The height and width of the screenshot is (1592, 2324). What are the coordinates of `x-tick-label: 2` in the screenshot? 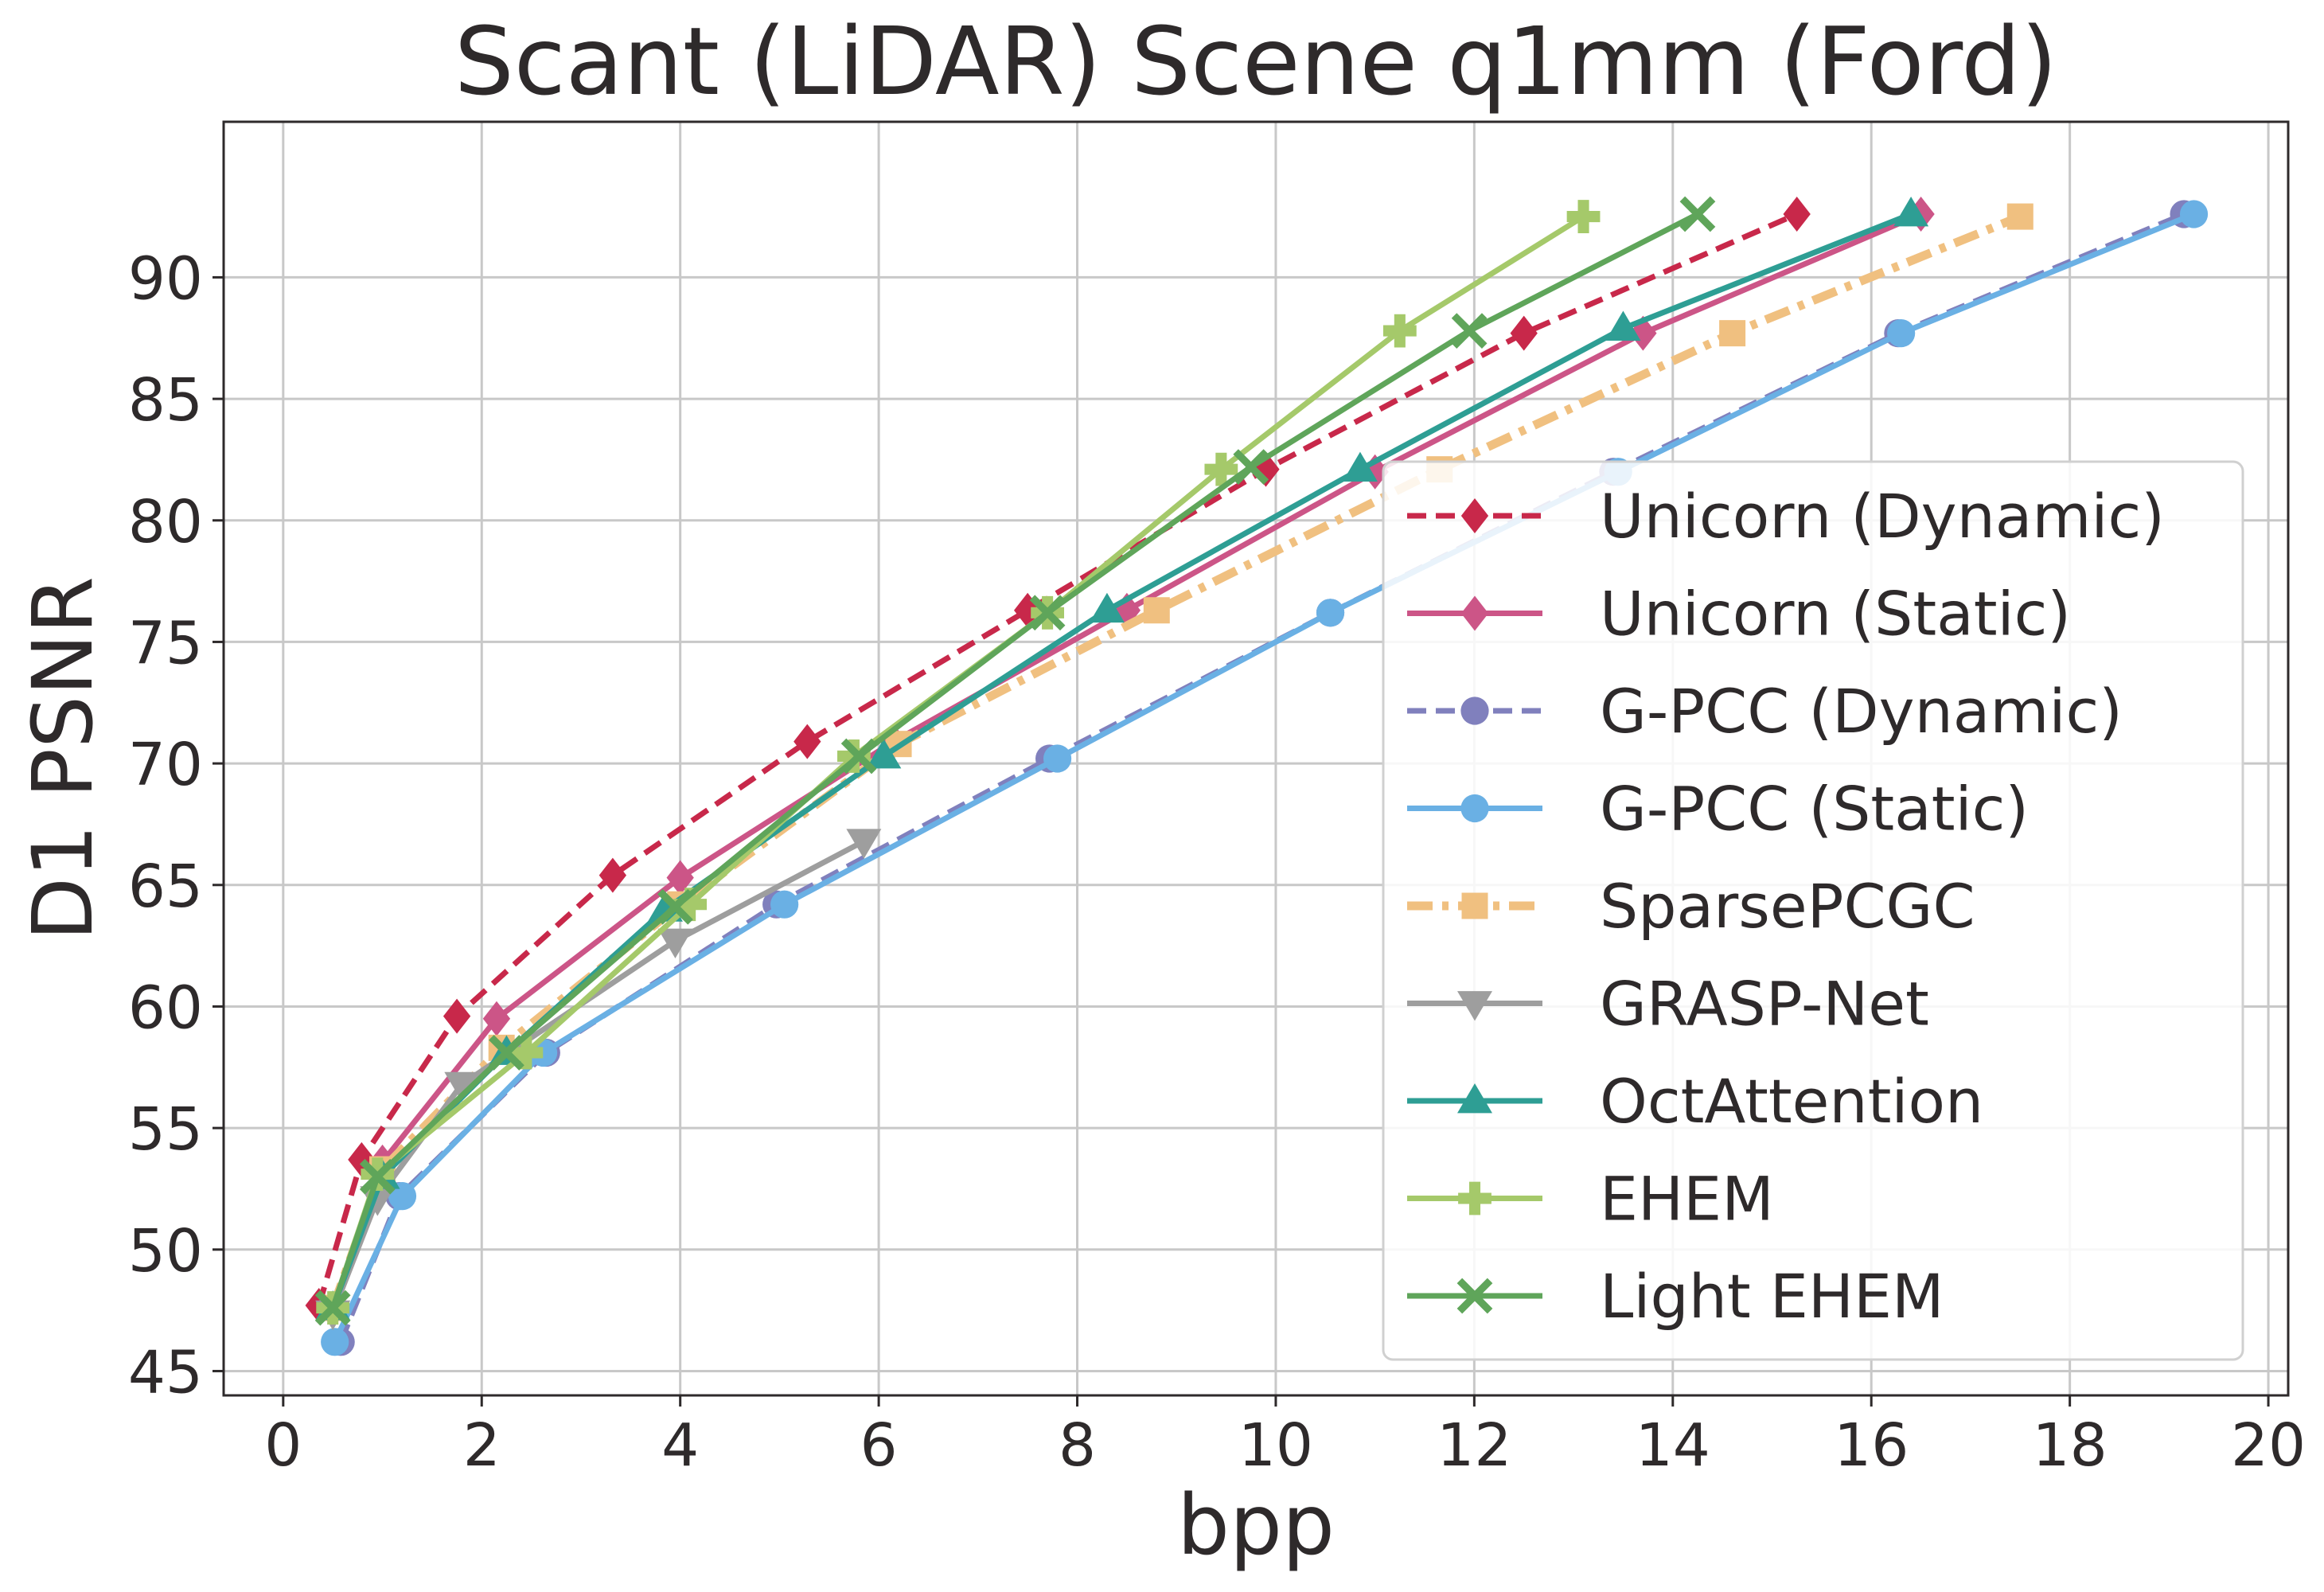 It's located at (482, 1446).